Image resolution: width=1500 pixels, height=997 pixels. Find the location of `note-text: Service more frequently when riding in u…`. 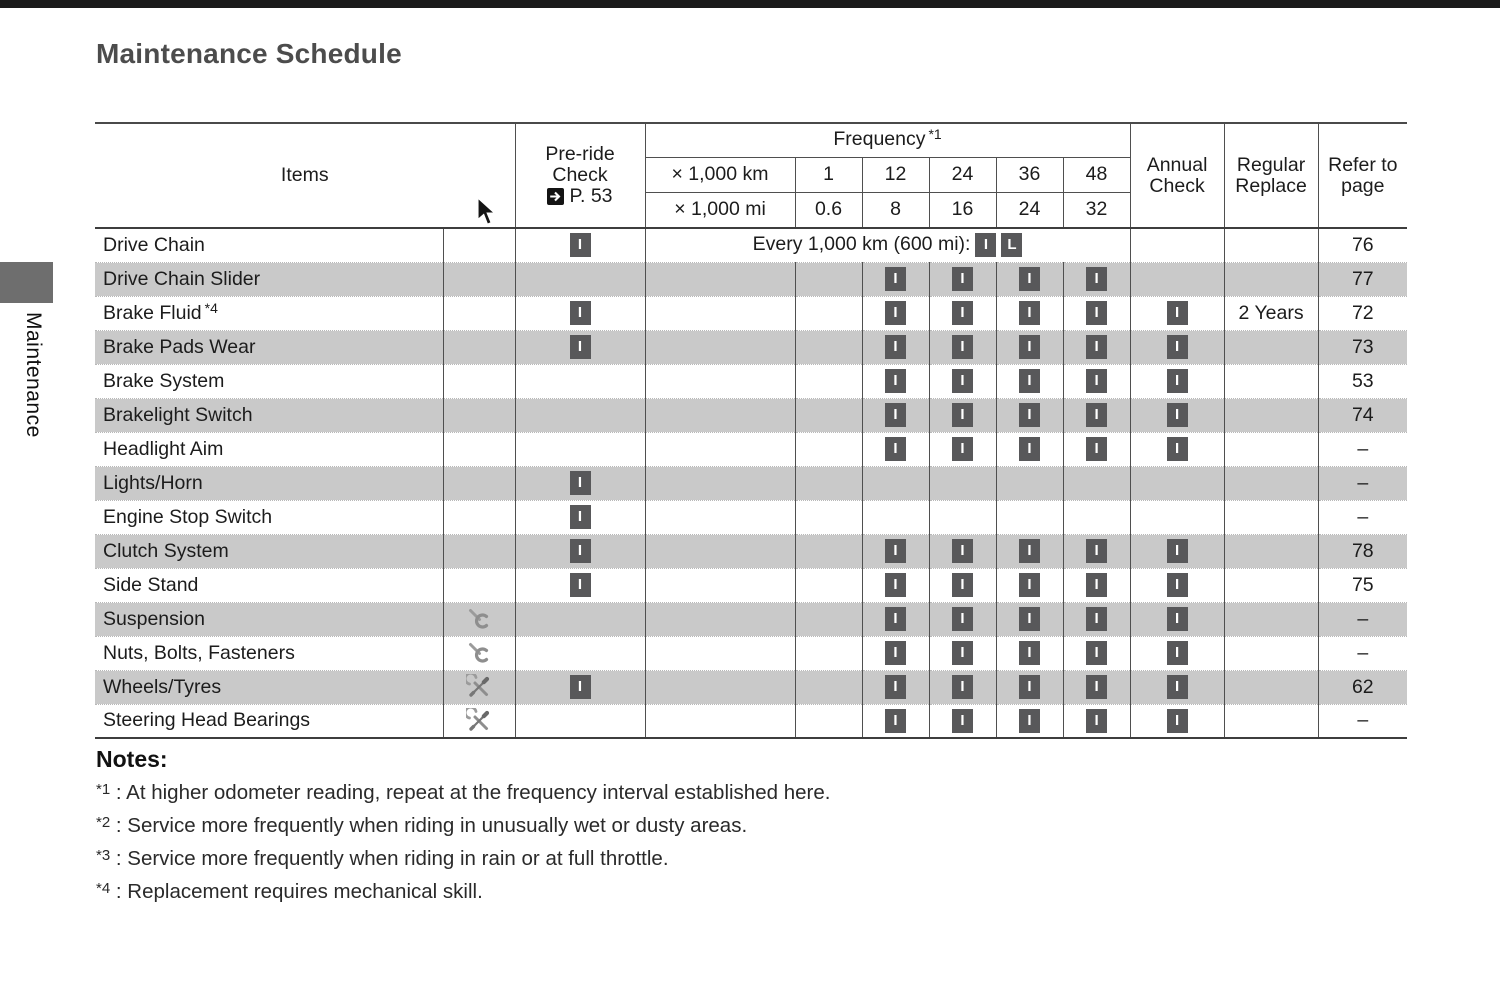

note-text: Service more frequently when riding in u… is located at coordinates (437, 825).